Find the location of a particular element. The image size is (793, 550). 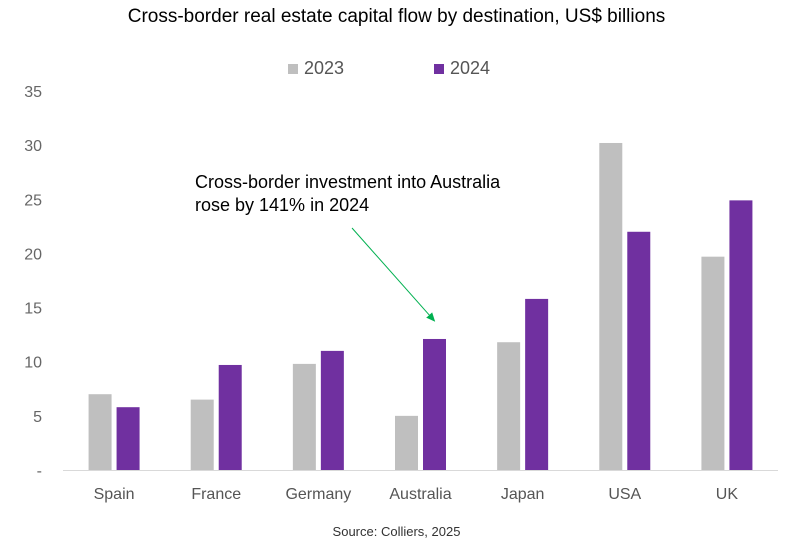

legend-item-2023: 2023 is located at coordinates (316, 68).